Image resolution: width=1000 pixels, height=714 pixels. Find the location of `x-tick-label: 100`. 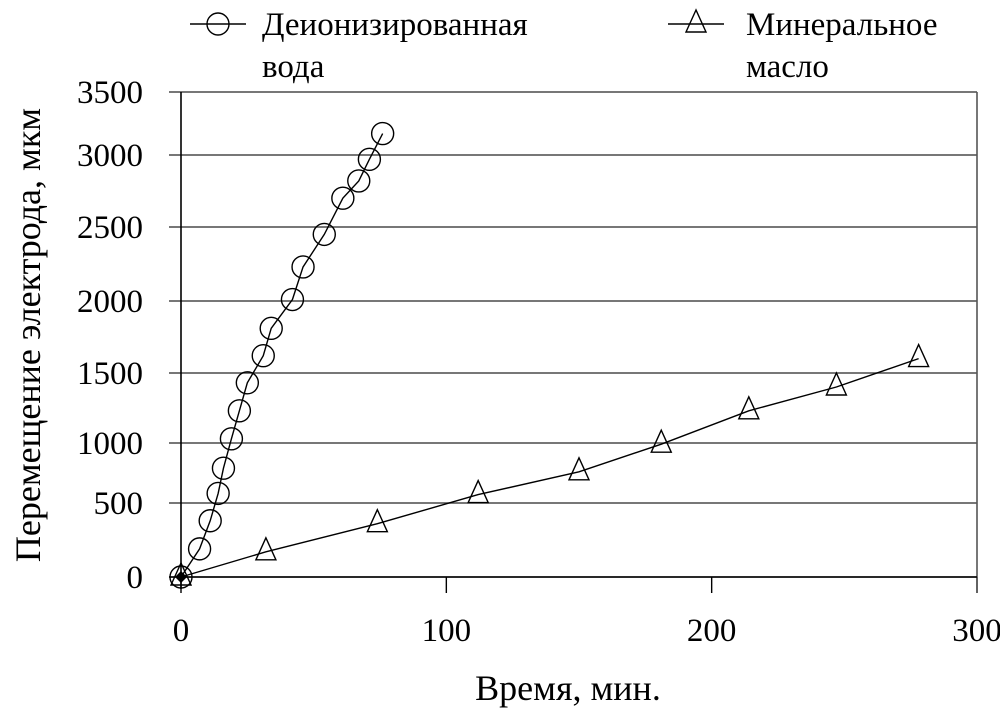

x-tick-label: 100 is located at coordinates (447, 631).